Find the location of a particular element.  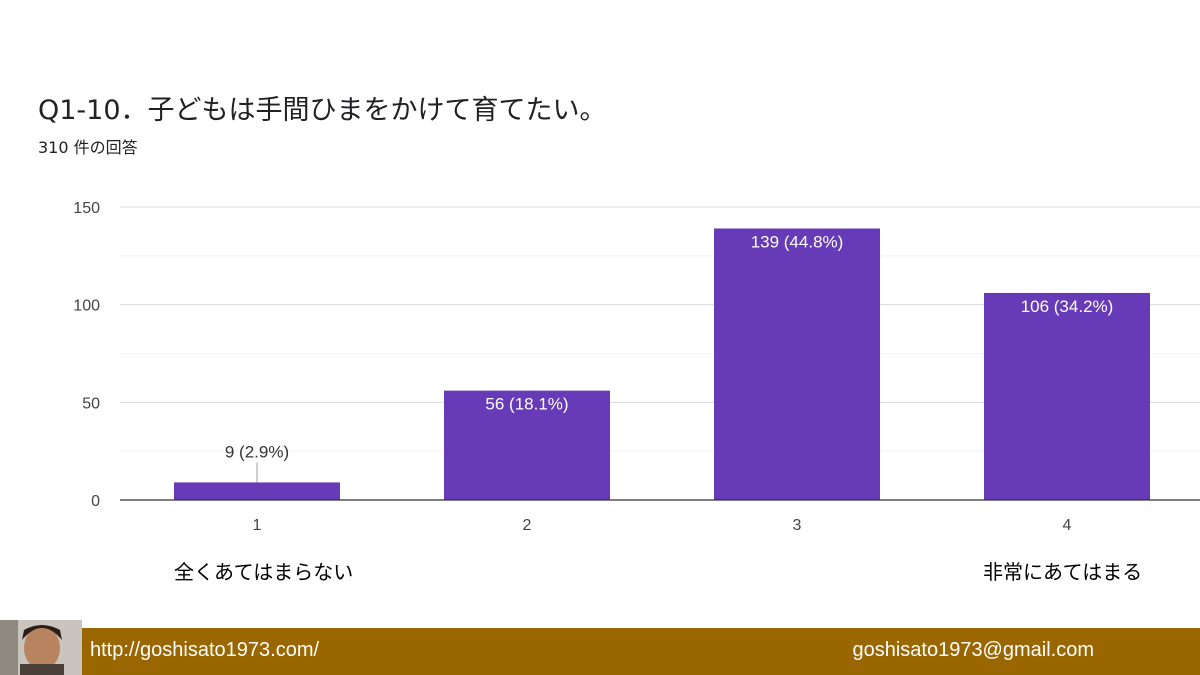

scale-low-label: 全くあてはまらない is located at coordinates (264, 572).